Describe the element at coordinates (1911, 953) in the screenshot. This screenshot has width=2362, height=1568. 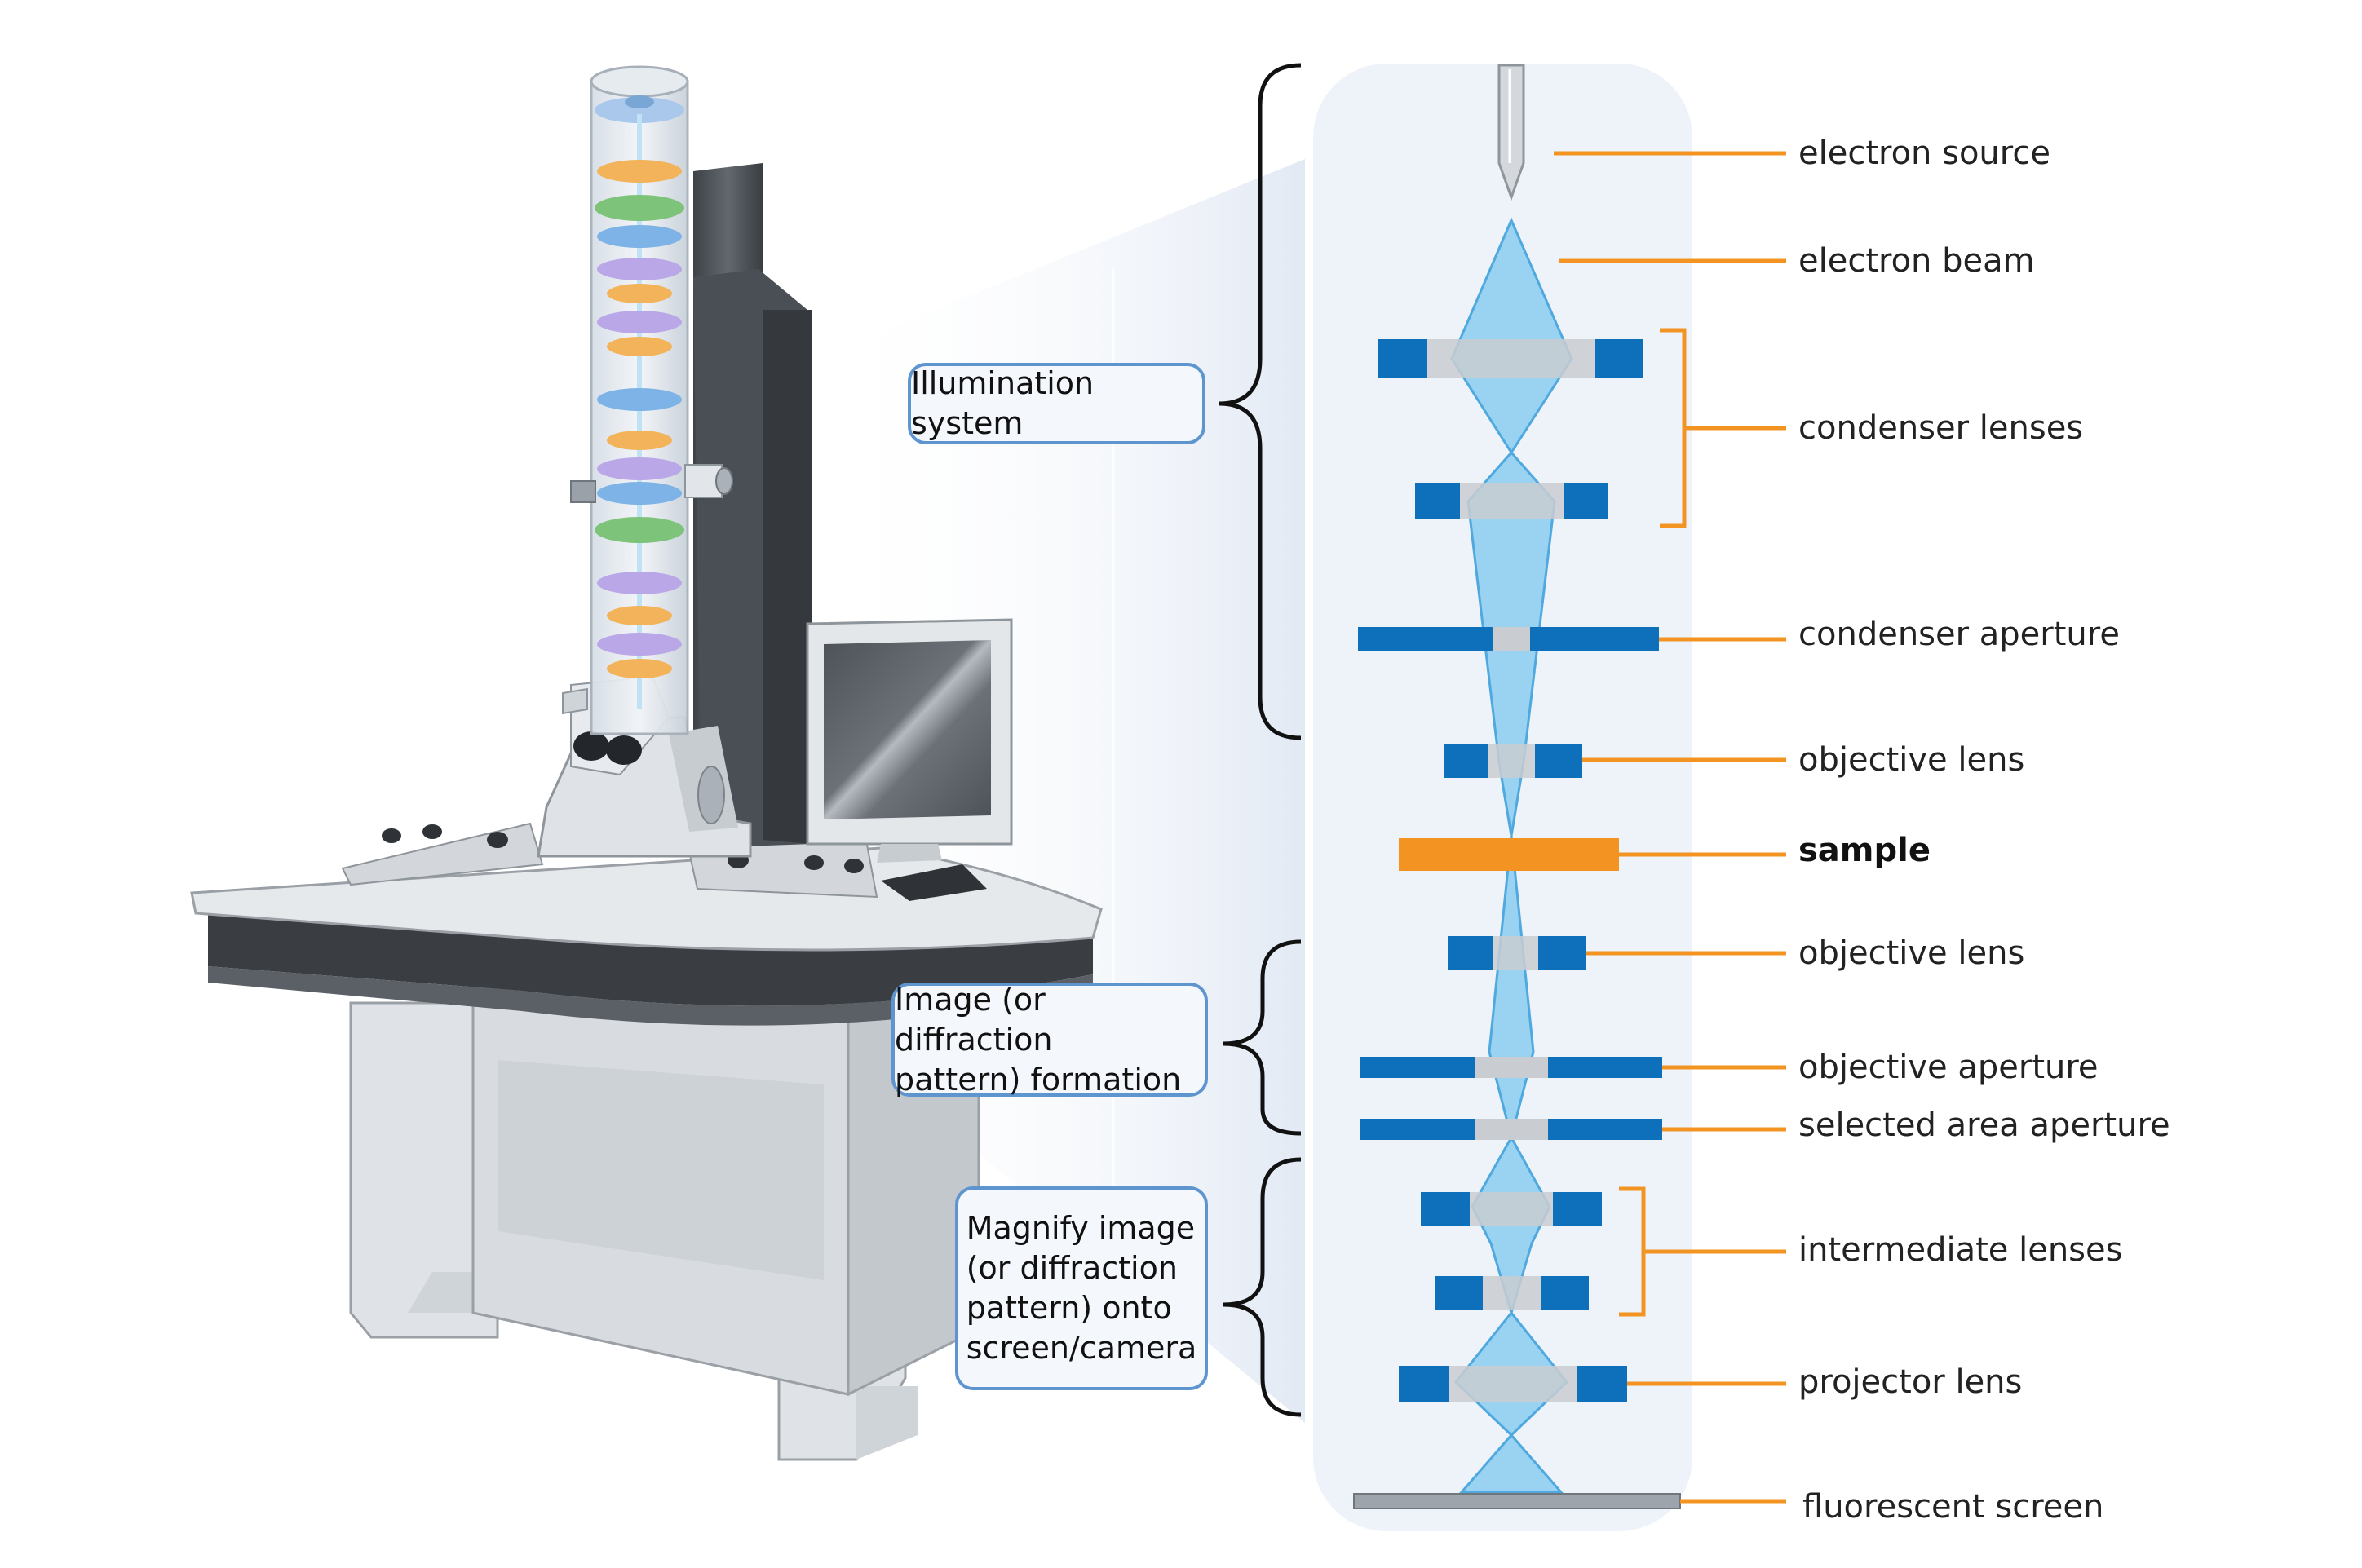
I see `label-objective-lens-lower: objective lens` at that location.